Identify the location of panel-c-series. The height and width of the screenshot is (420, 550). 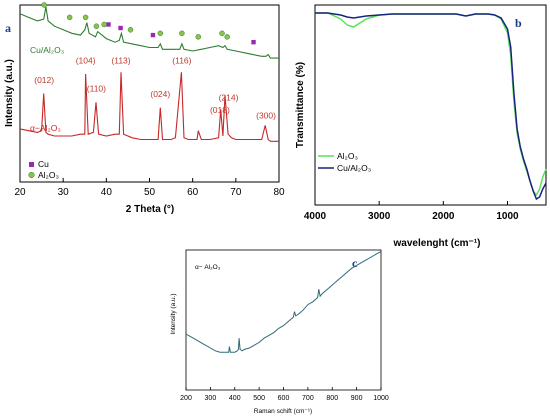
(283, 301).